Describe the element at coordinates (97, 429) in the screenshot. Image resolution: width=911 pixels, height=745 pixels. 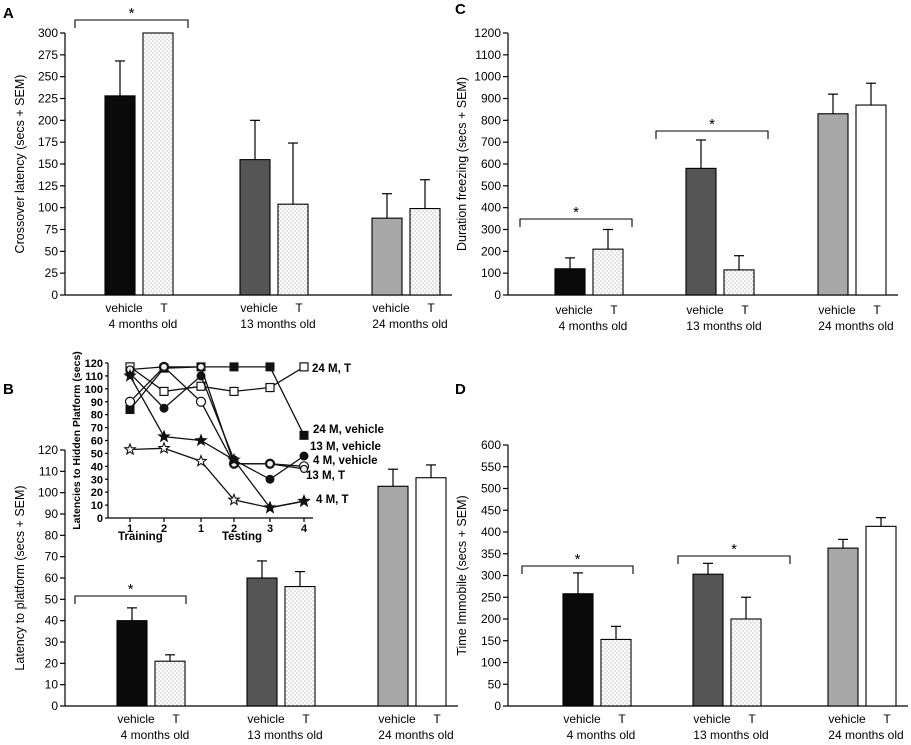
I see `inset-y-tick-label: 70` at that location.